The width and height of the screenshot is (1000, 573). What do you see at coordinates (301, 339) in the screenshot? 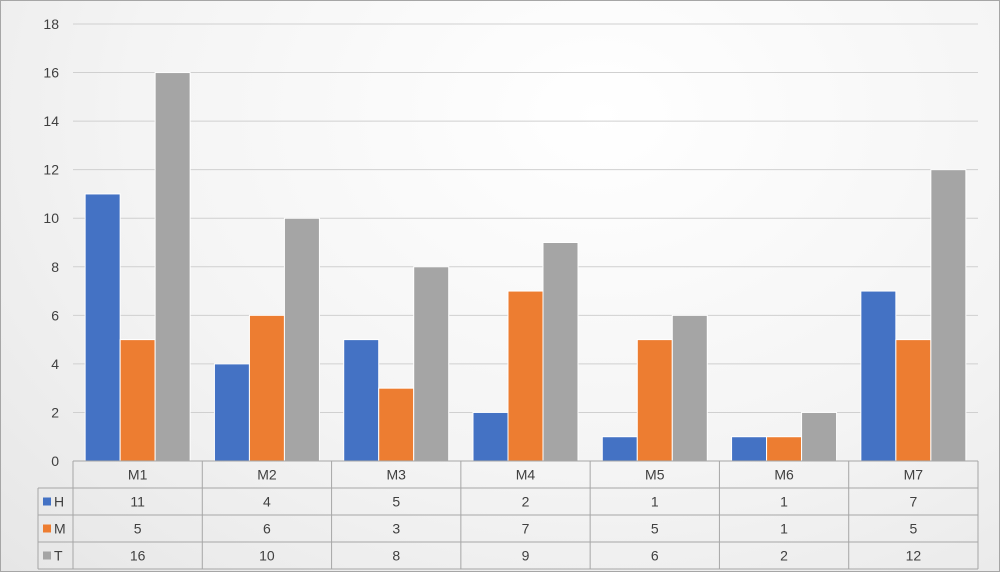
I see `bar-T-M2` at bounding box center [301, 339].